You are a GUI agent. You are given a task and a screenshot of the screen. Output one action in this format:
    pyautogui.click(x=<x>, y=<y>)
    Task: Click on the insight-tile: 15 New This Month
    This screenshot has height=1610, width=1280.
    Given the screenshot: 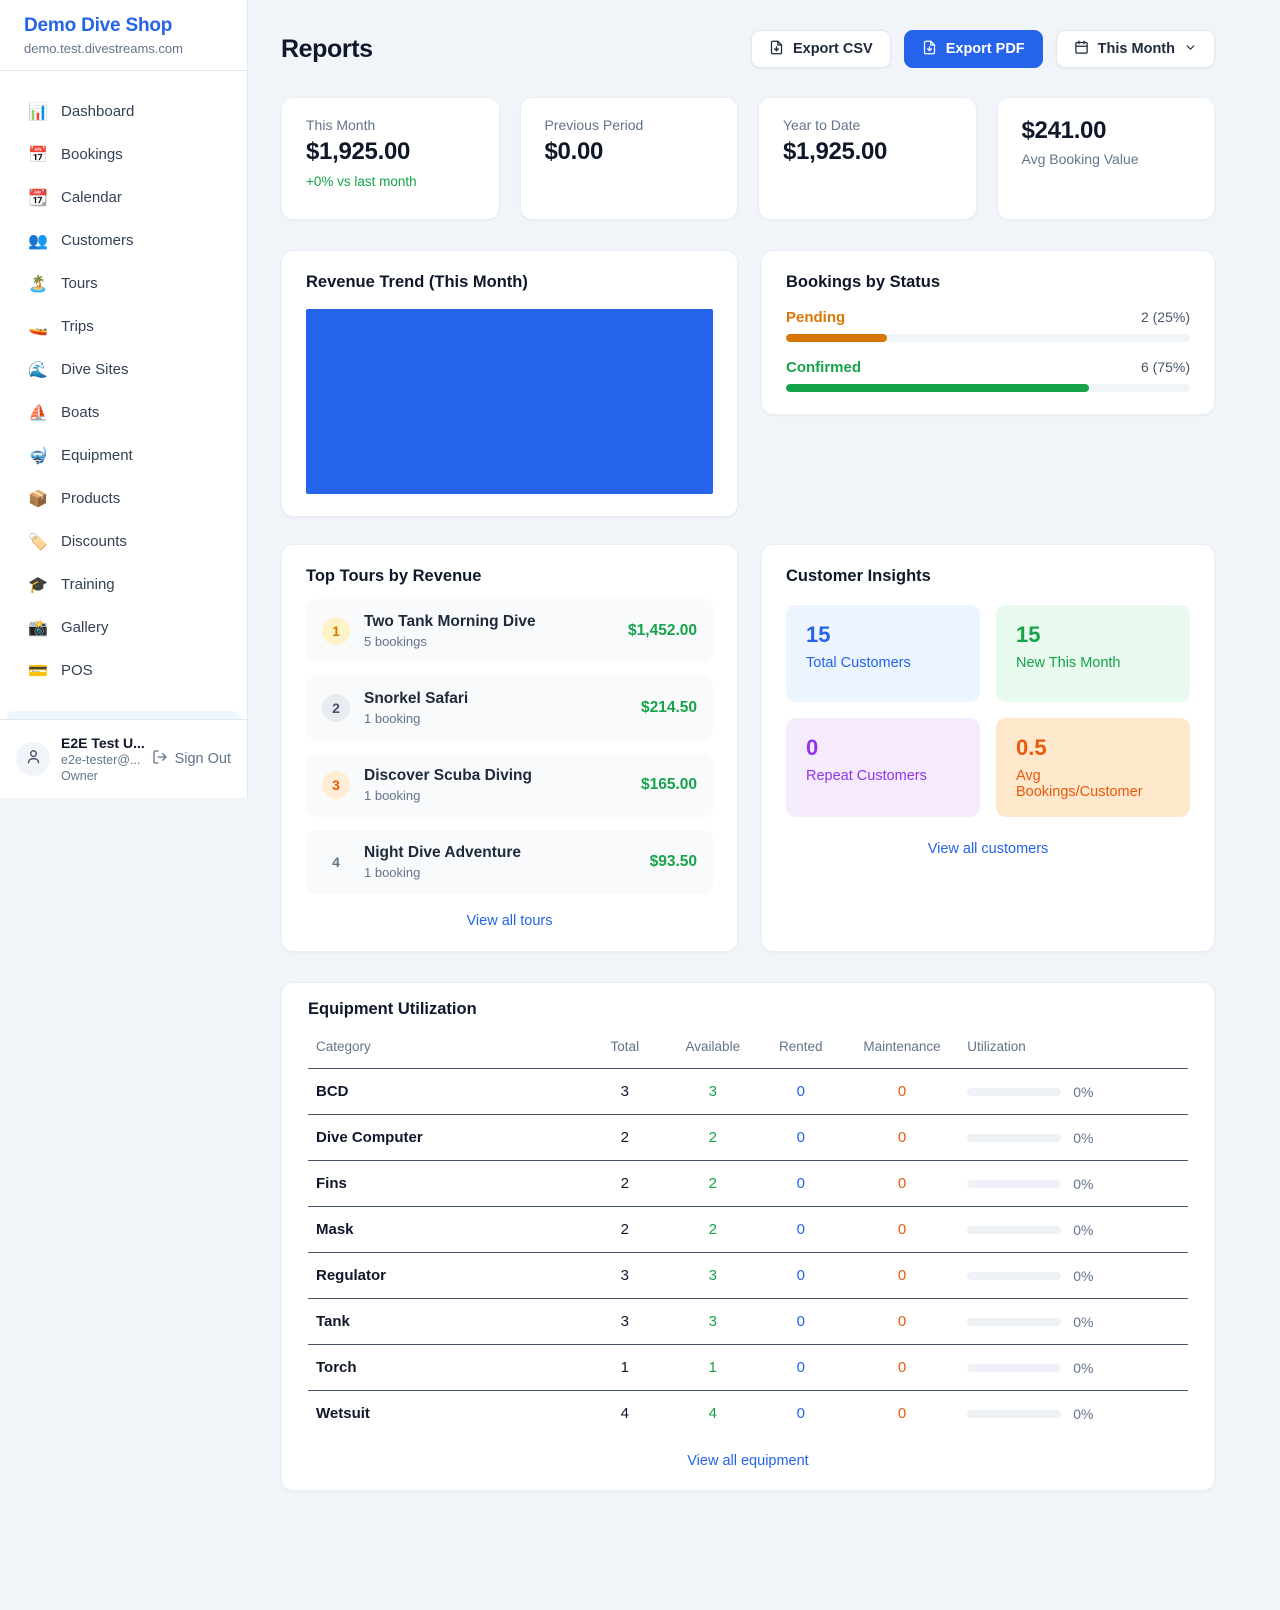 What is the action you would take?
    pyautogui.click(x=1093, y=653)
    